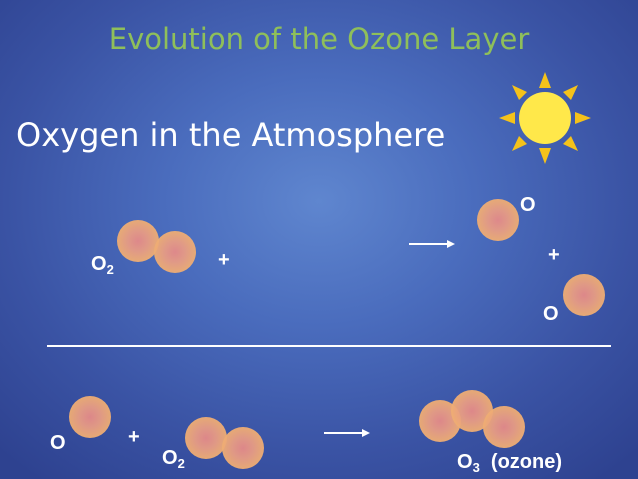 This screenshot has width=638, height=479. I want to click on o2-atom-right, so click(175, 252).